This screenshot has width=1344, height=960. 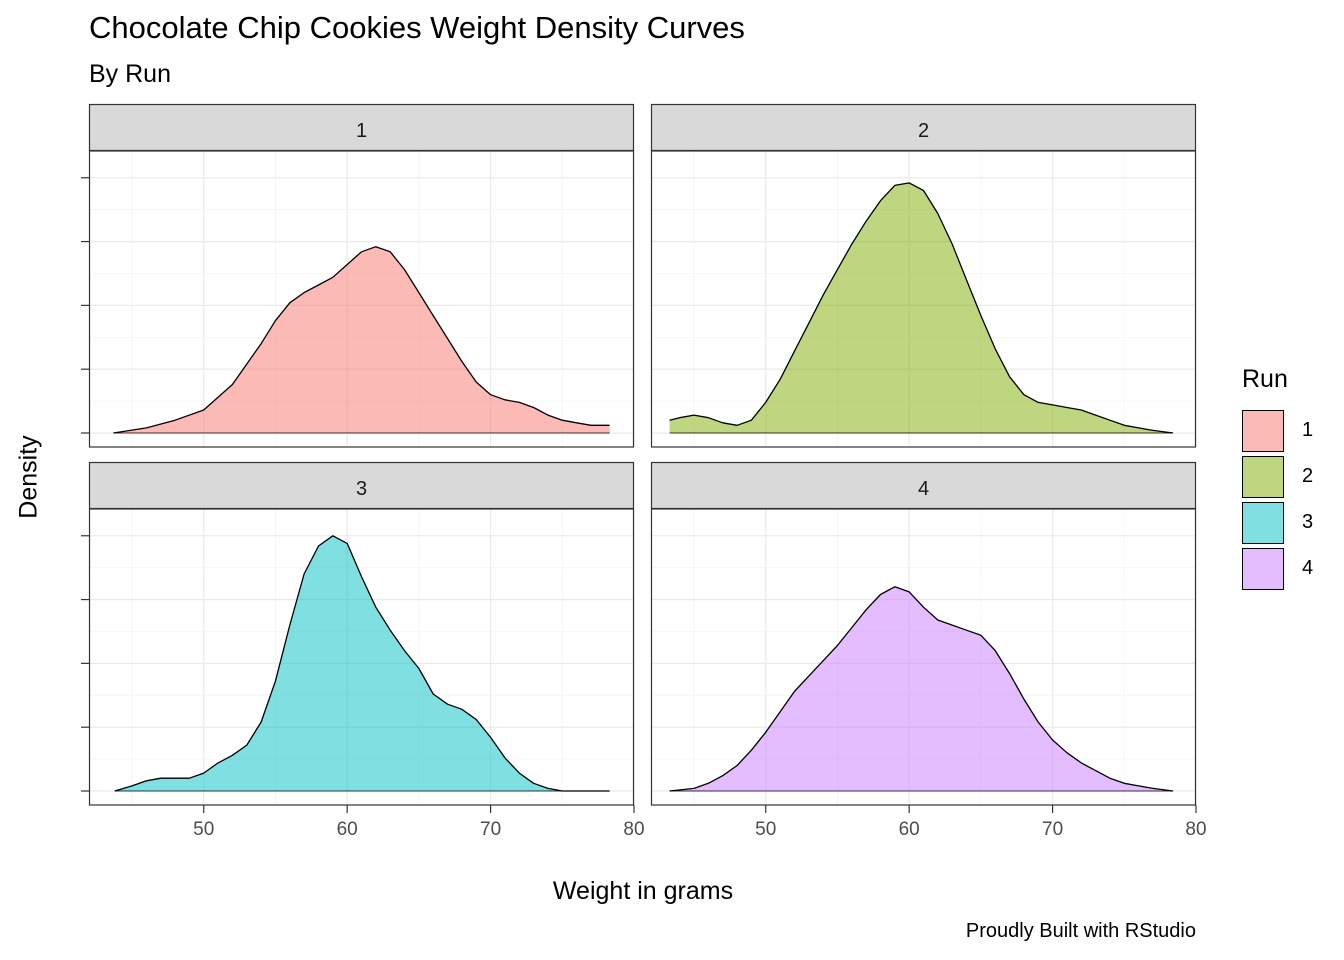 What do you see at coordinates (909, 829) in the screenshot?
I see `x-tick-label-4-60: 60` at bounding box center [909, 829].